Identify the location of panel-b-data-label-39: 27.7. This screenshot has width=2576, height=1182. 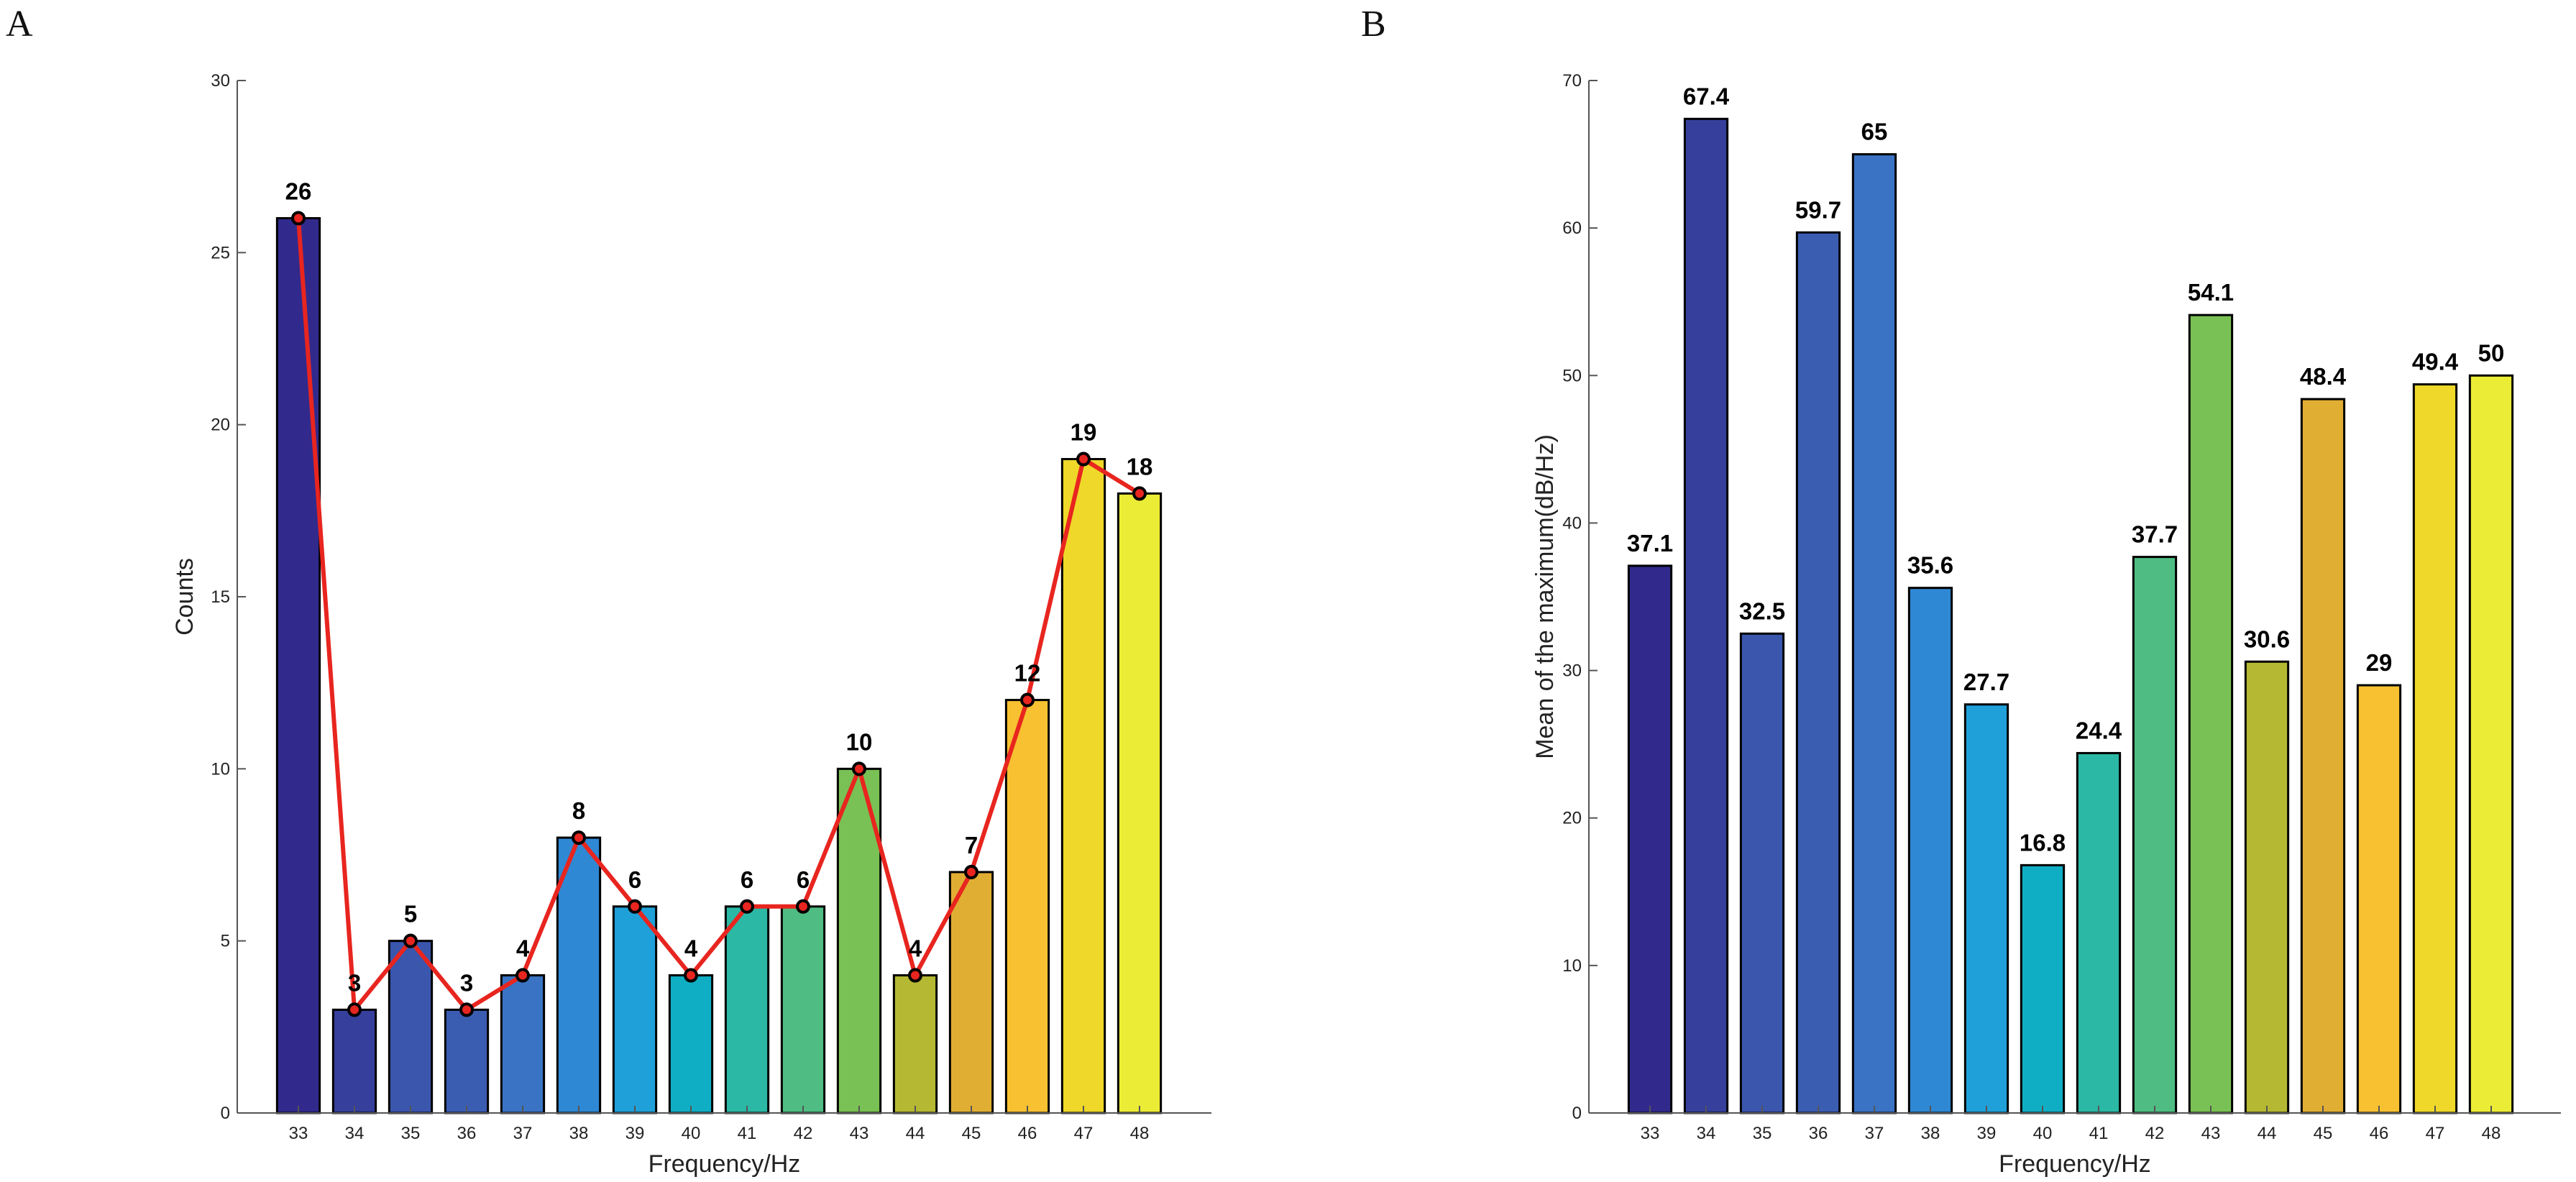
(1986, 682).